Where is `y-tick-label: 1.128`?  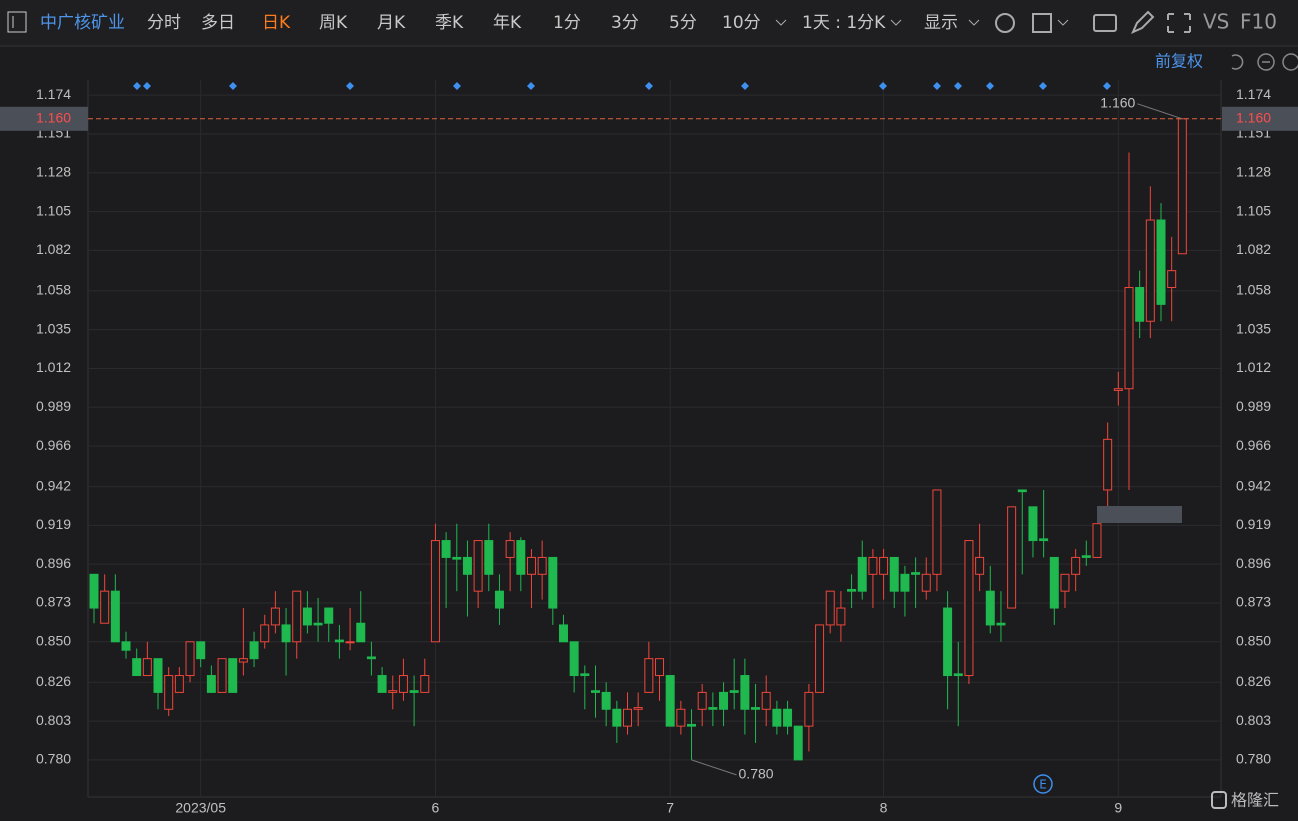
y-tick-label: 1.128 is located at coordinates (53, 171).